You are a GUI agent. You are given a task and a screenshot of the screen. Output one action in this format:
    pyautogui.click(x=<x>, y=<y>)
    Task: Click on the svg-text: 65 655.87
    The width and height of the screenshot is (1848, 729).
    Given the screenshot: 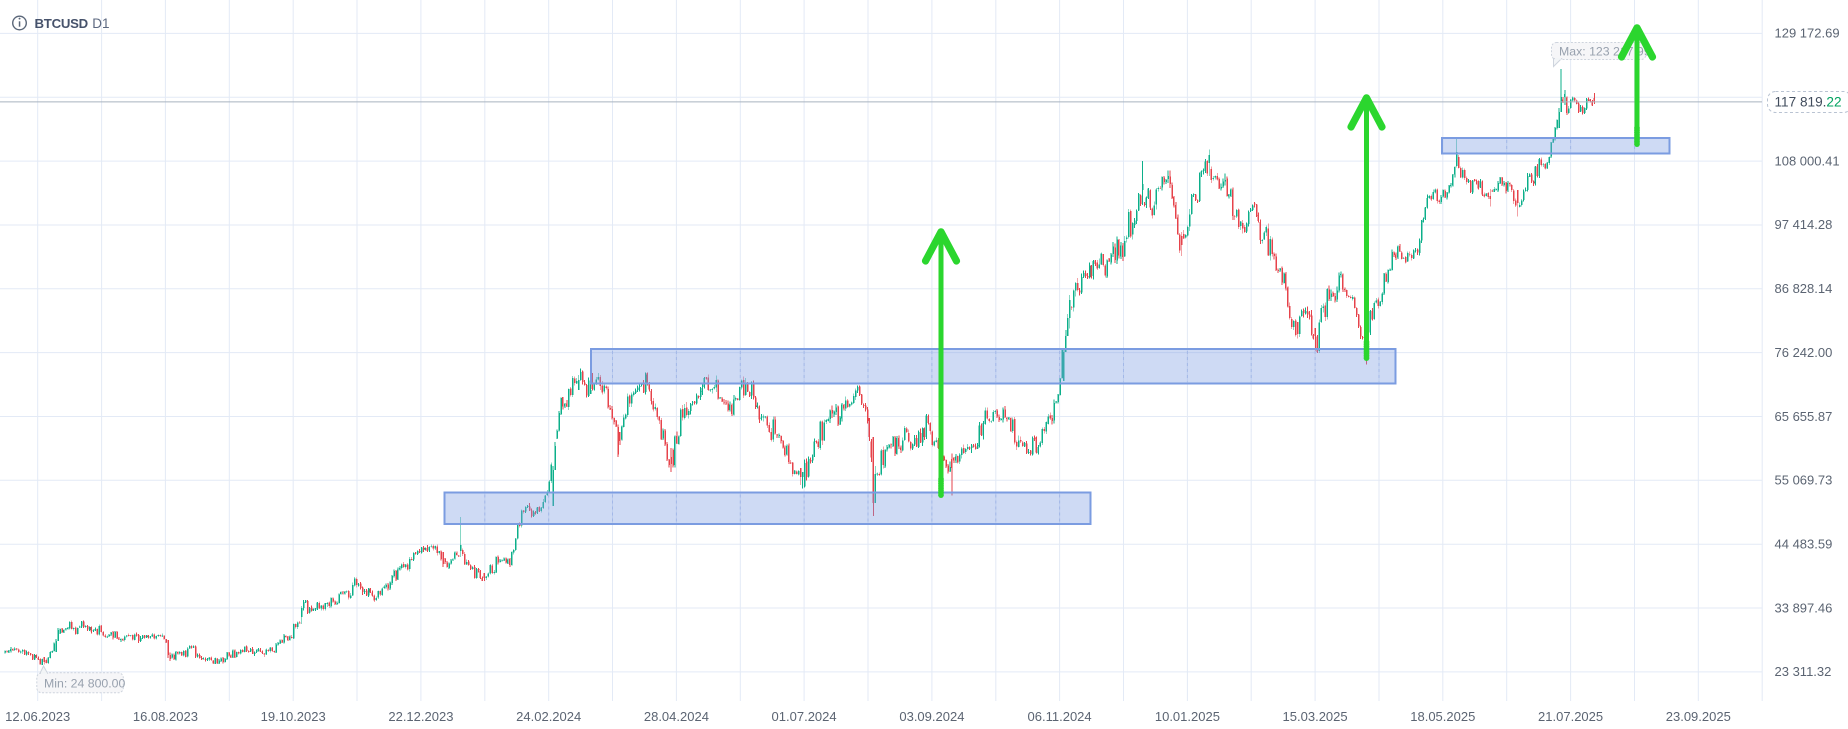 What is the action you would take?
    pyautogui.click(x=1804, y=416)
    